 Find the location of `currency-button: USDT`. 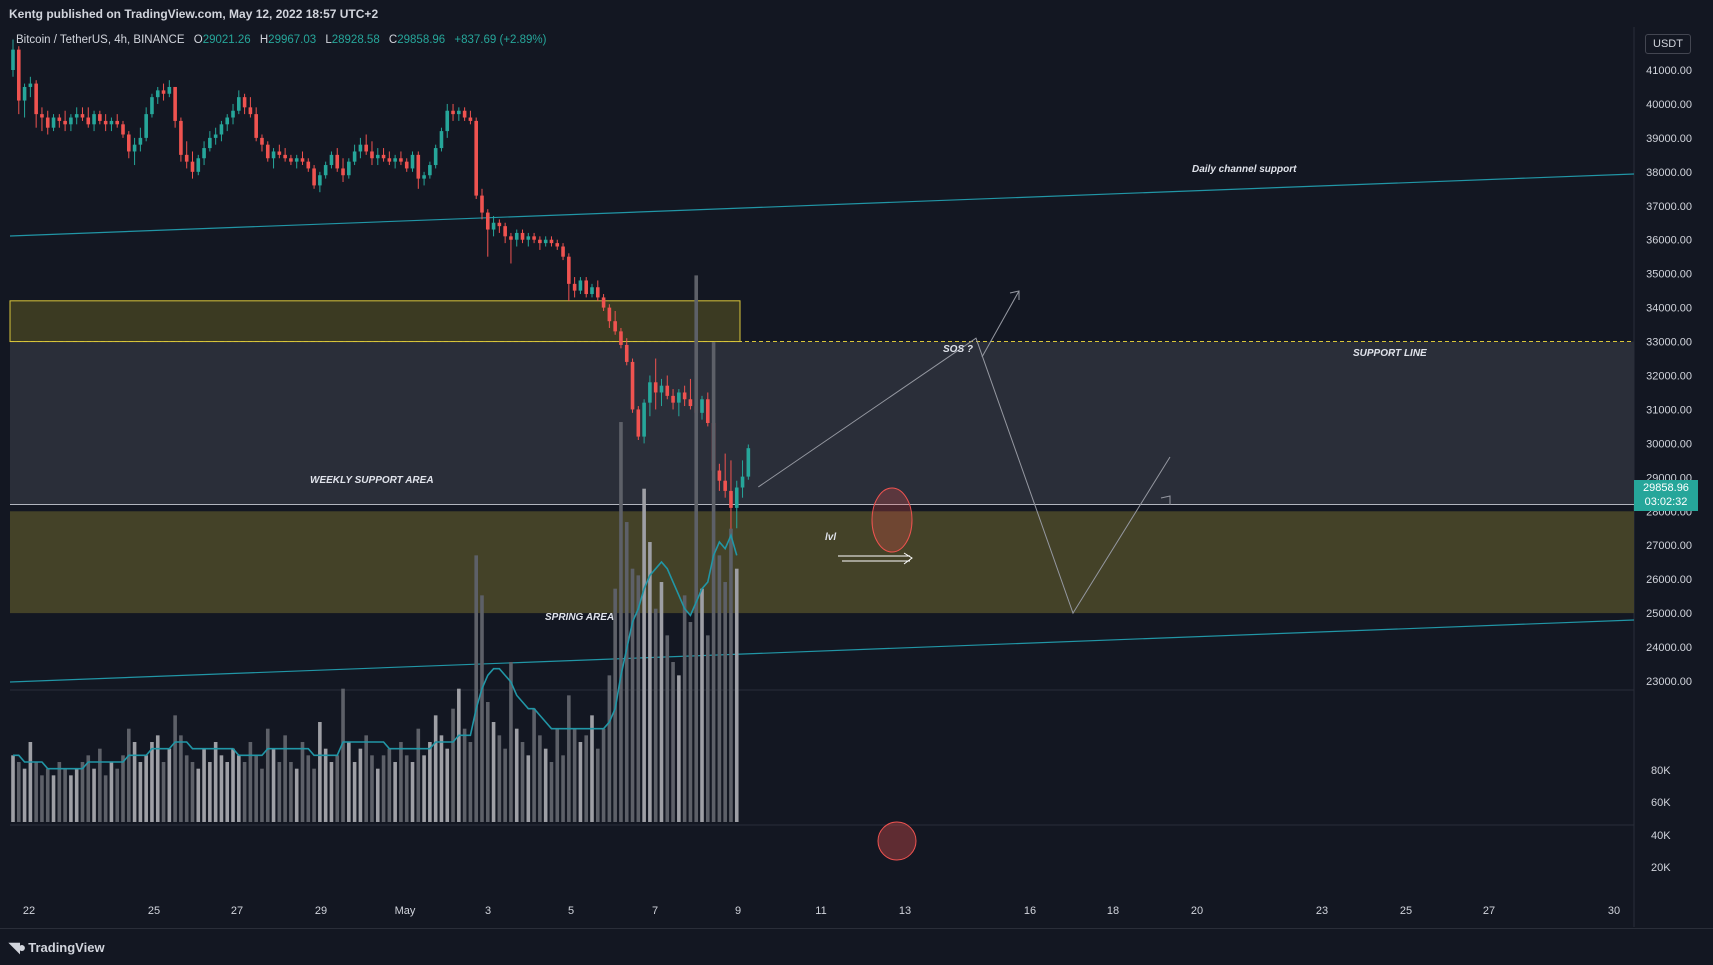

currency-button: USDT is located at coordinates (1668, 44).